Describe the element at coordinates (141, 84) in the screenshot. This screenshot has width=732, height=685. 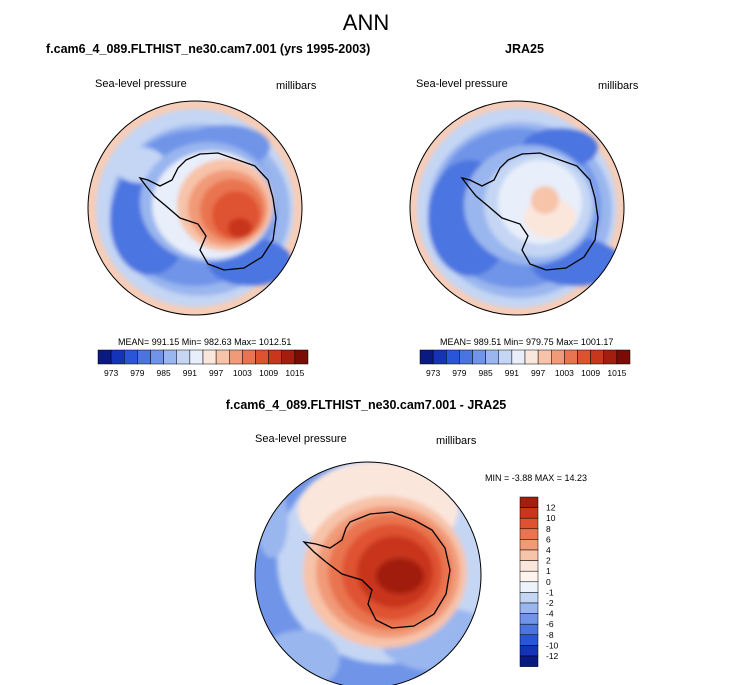
I see `panel1-variable-label: Sea-level pressure` at that location.